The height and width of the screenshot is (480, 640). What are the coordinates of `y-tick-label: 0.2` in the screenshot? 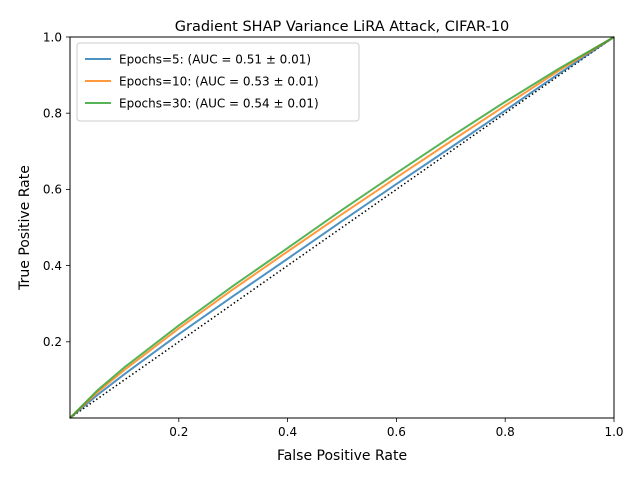 It's located at (52, 342).